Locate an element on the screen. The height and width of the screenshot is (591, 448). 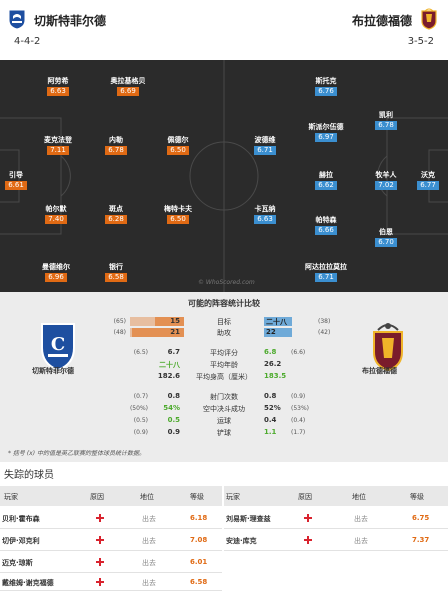
away-stat-value: 0.8 is located at coordinates (270, 396).